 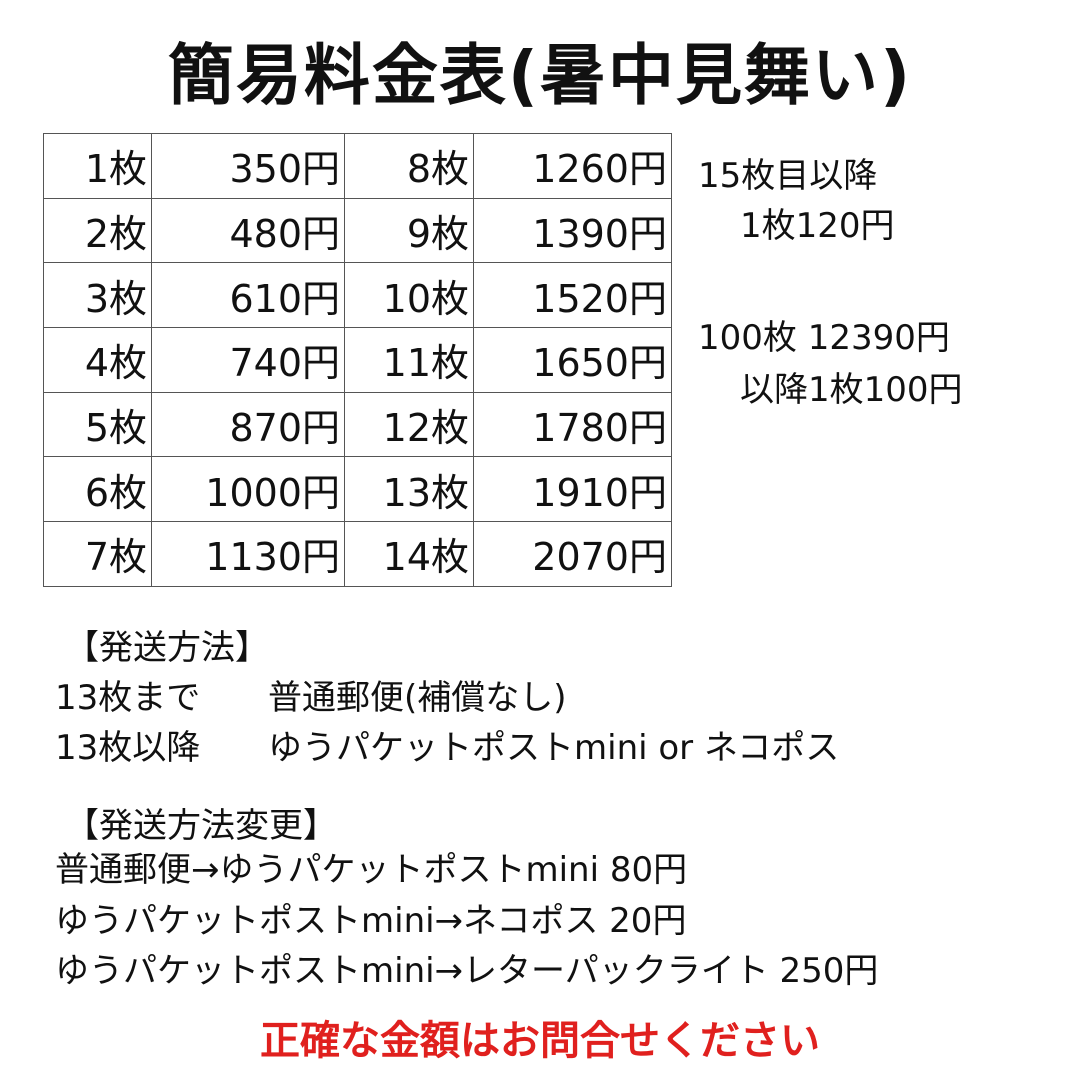 I want to click on section-heading: 【発送方法】, so click(x=167, y=648).